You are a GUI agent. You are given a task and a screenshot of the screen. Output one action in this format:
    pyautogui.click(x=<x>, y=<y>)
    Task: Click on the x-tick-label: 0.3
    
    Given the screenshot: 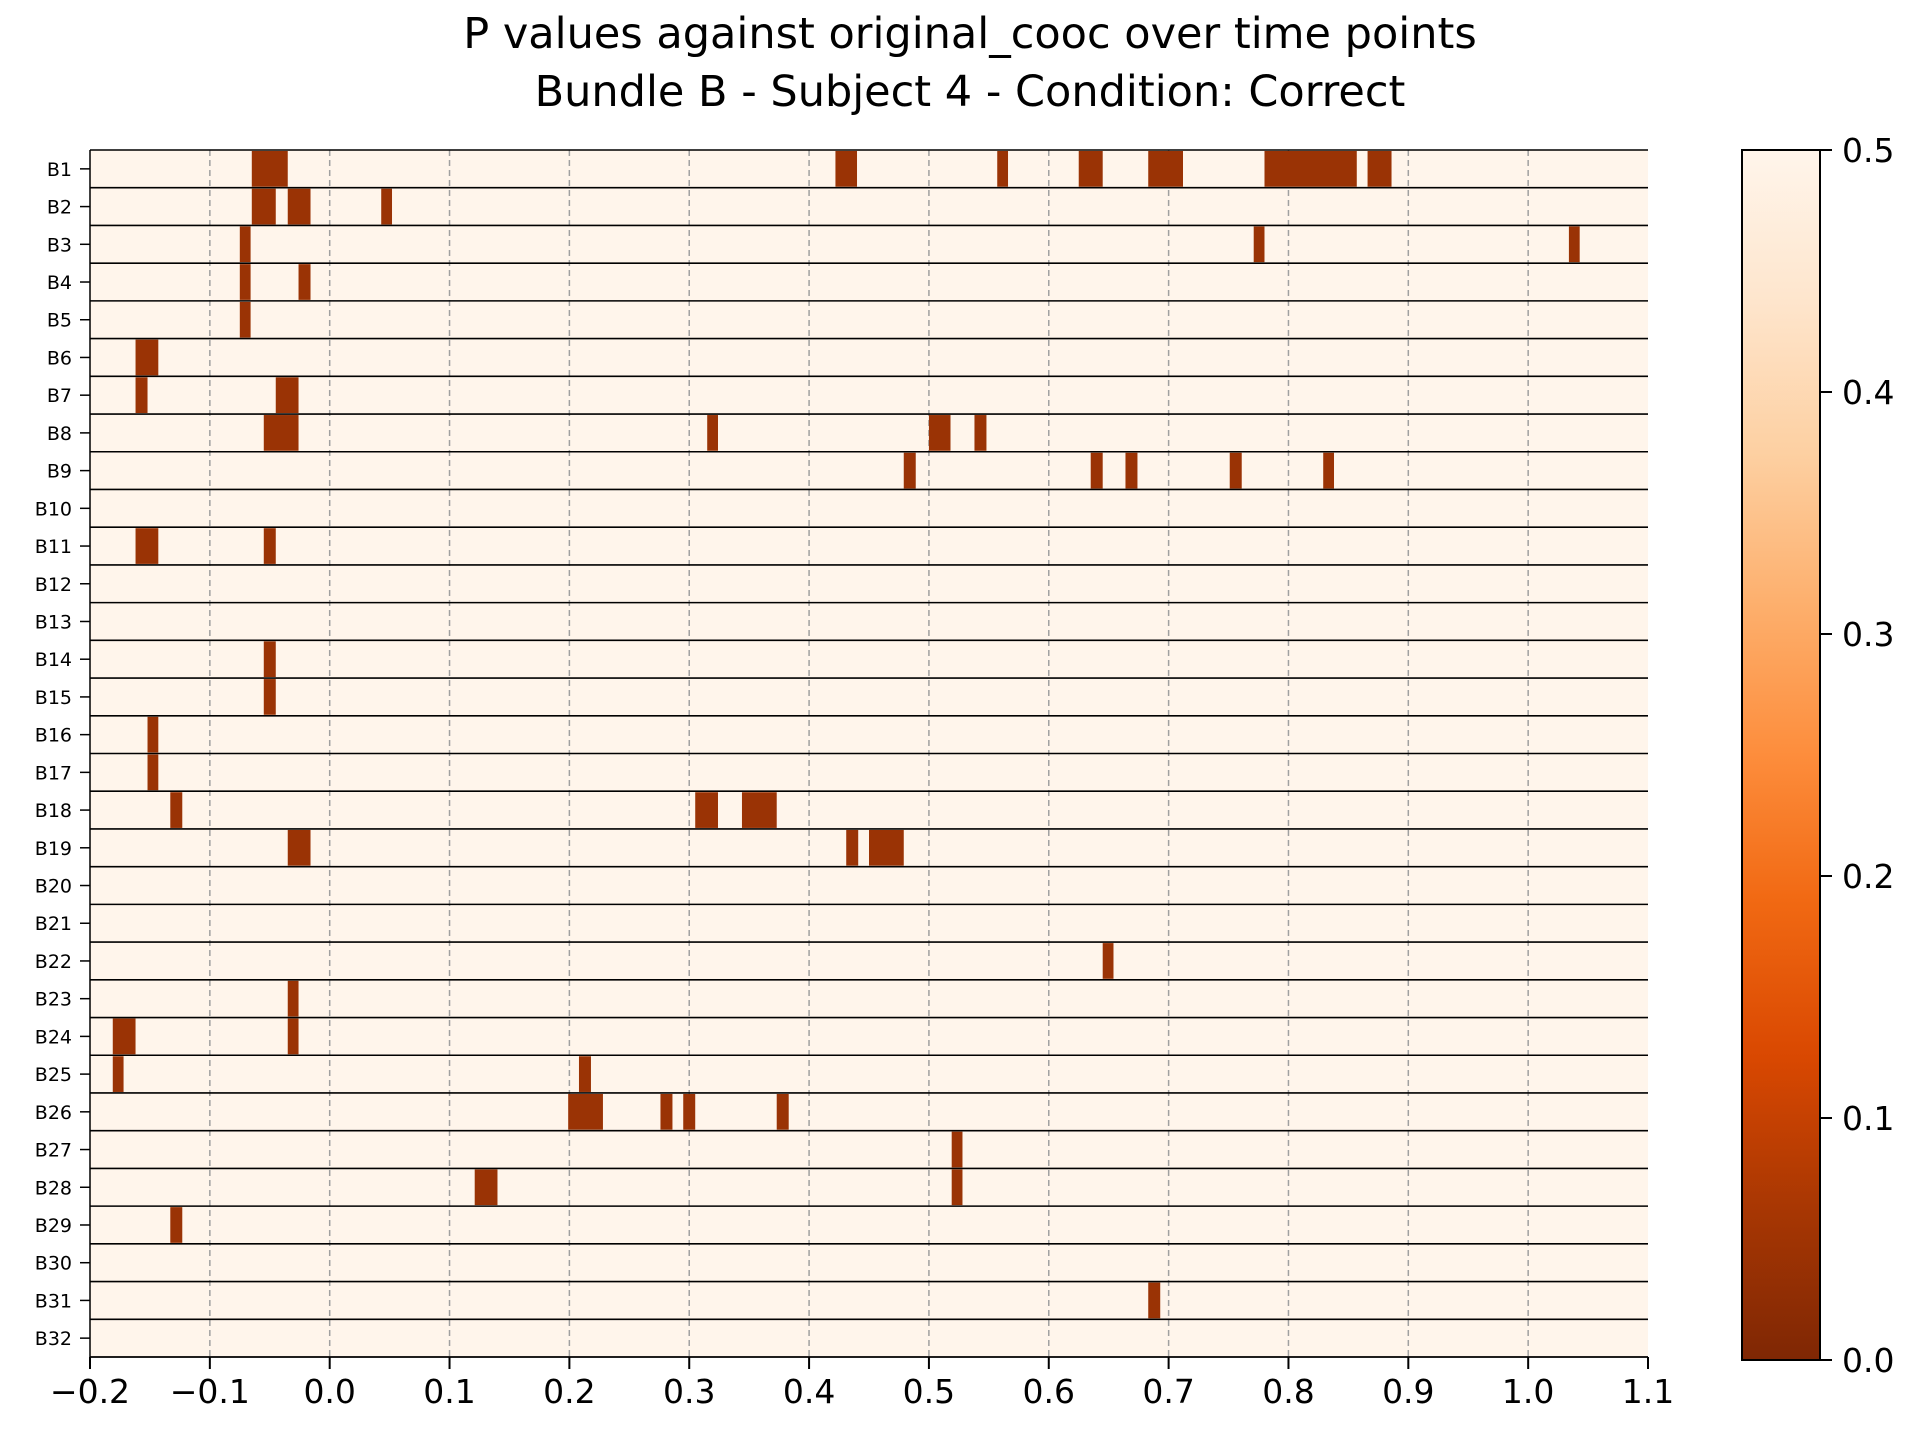 What is the action you would take?
    pyautogui.click(x=689, y=1391)
    